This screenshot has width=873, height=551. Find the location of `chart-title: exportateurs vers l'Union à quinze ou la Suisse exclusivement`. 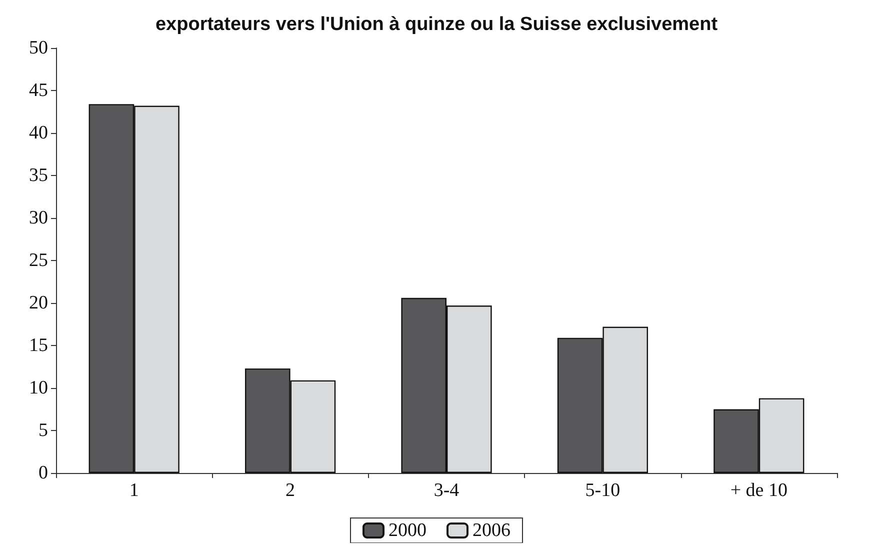

chart-title: exportateurs vers l'Union à quinze ou la Suisse exclusivement is located at coordinates (436, 24).